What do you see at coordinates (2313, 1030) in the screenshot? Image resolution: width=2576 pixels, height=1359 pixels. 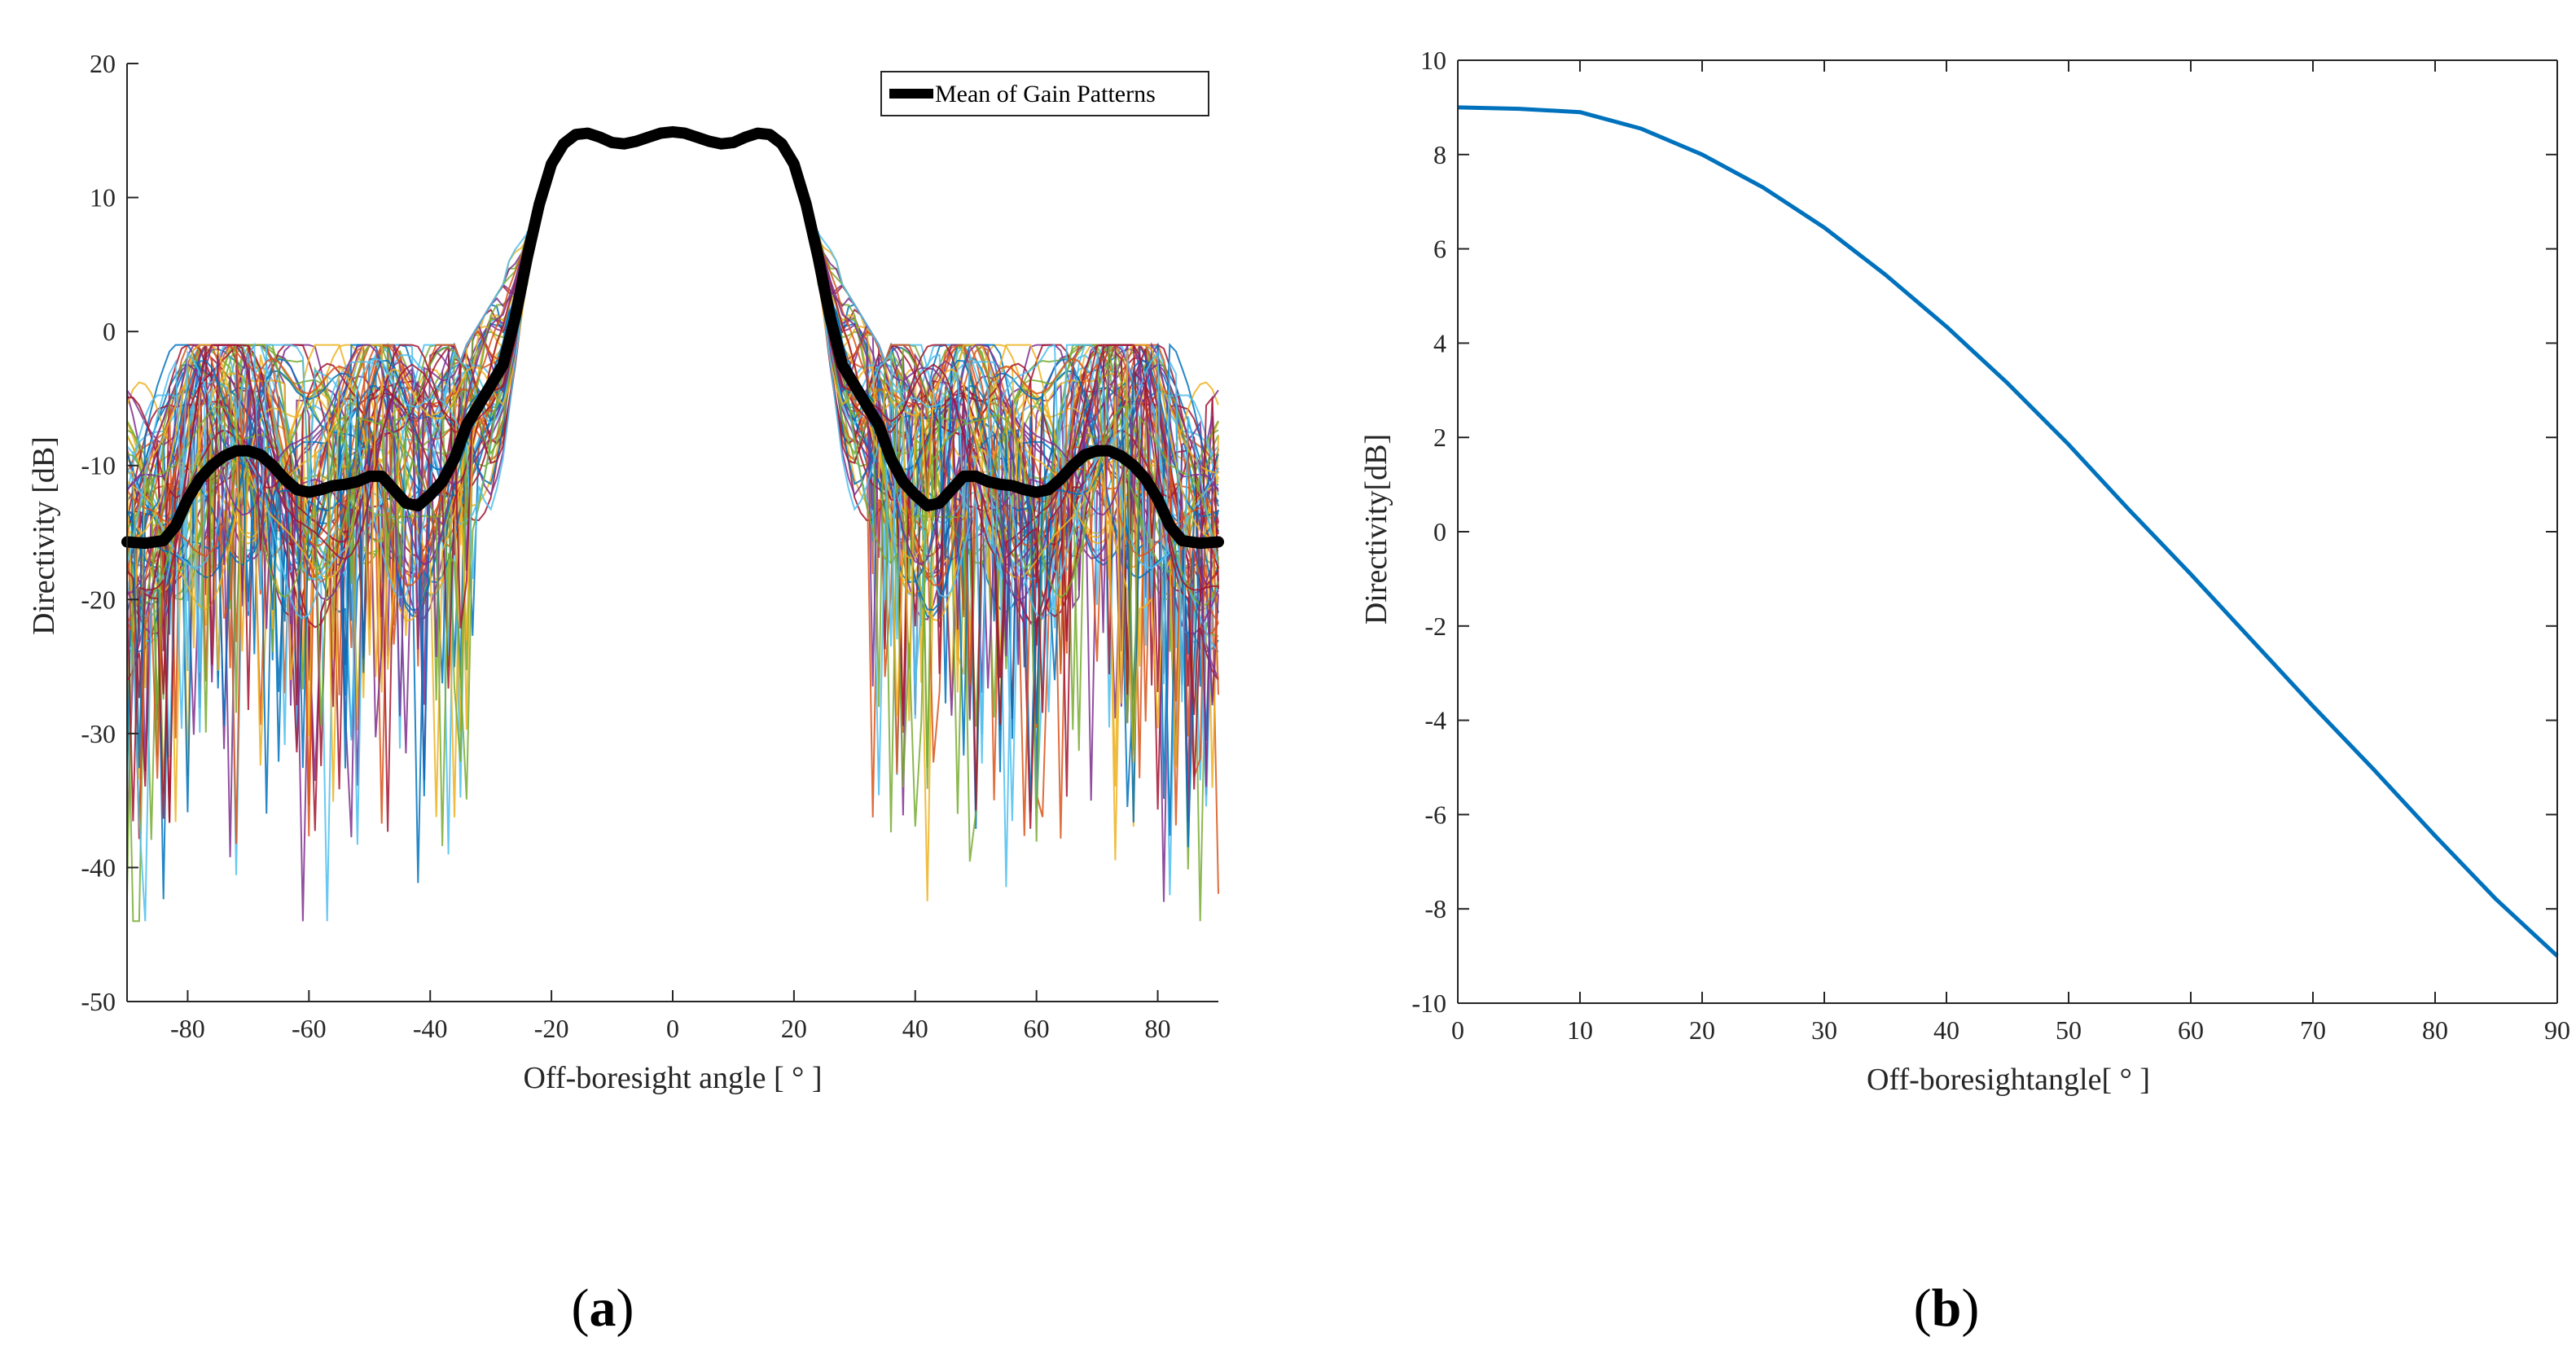 I see `chart-b-x-tick-label: 70` at bounding box center [2313, 1030].